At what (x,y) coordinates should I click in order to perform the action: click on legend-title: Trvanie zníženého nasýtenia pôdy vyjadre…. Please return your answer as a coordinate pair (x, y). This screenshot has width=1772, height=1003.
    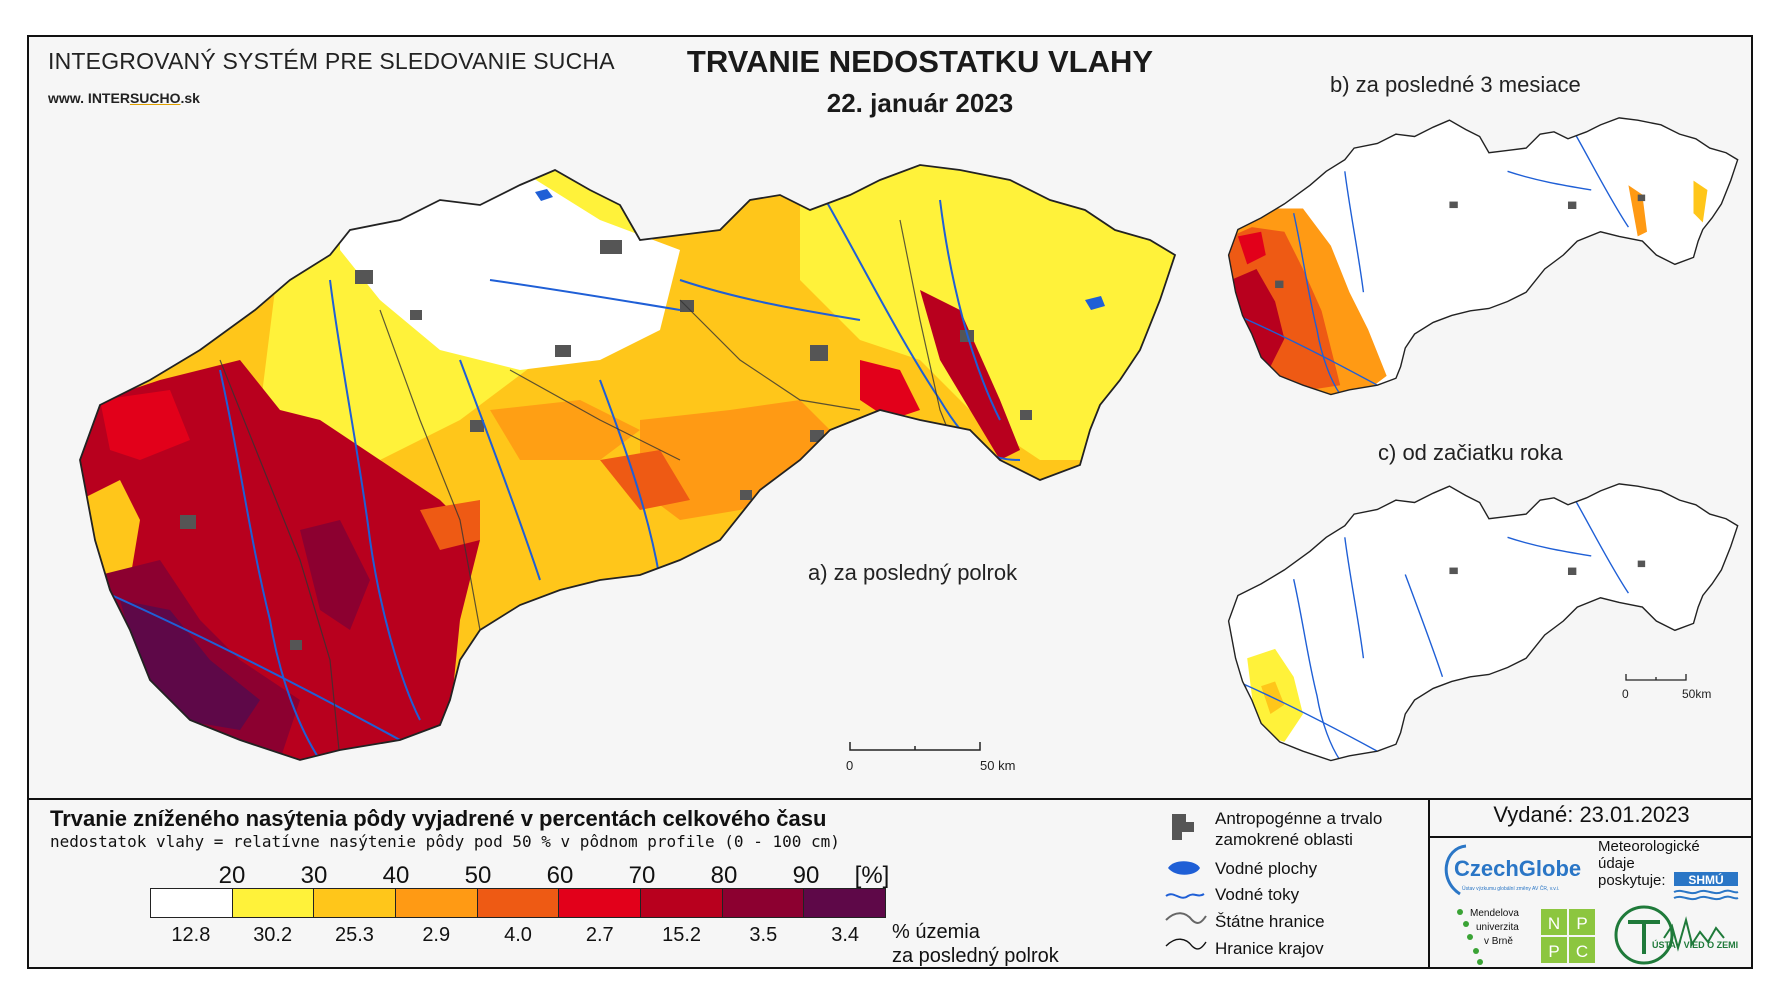
    Looking at the image, I should click on (438, 818).